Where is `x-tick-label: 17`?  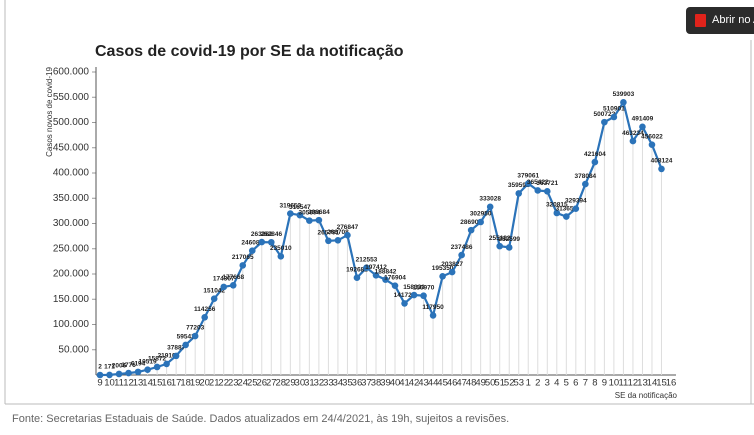
x-tick-label: 17 is located at coordinates (176, 383).